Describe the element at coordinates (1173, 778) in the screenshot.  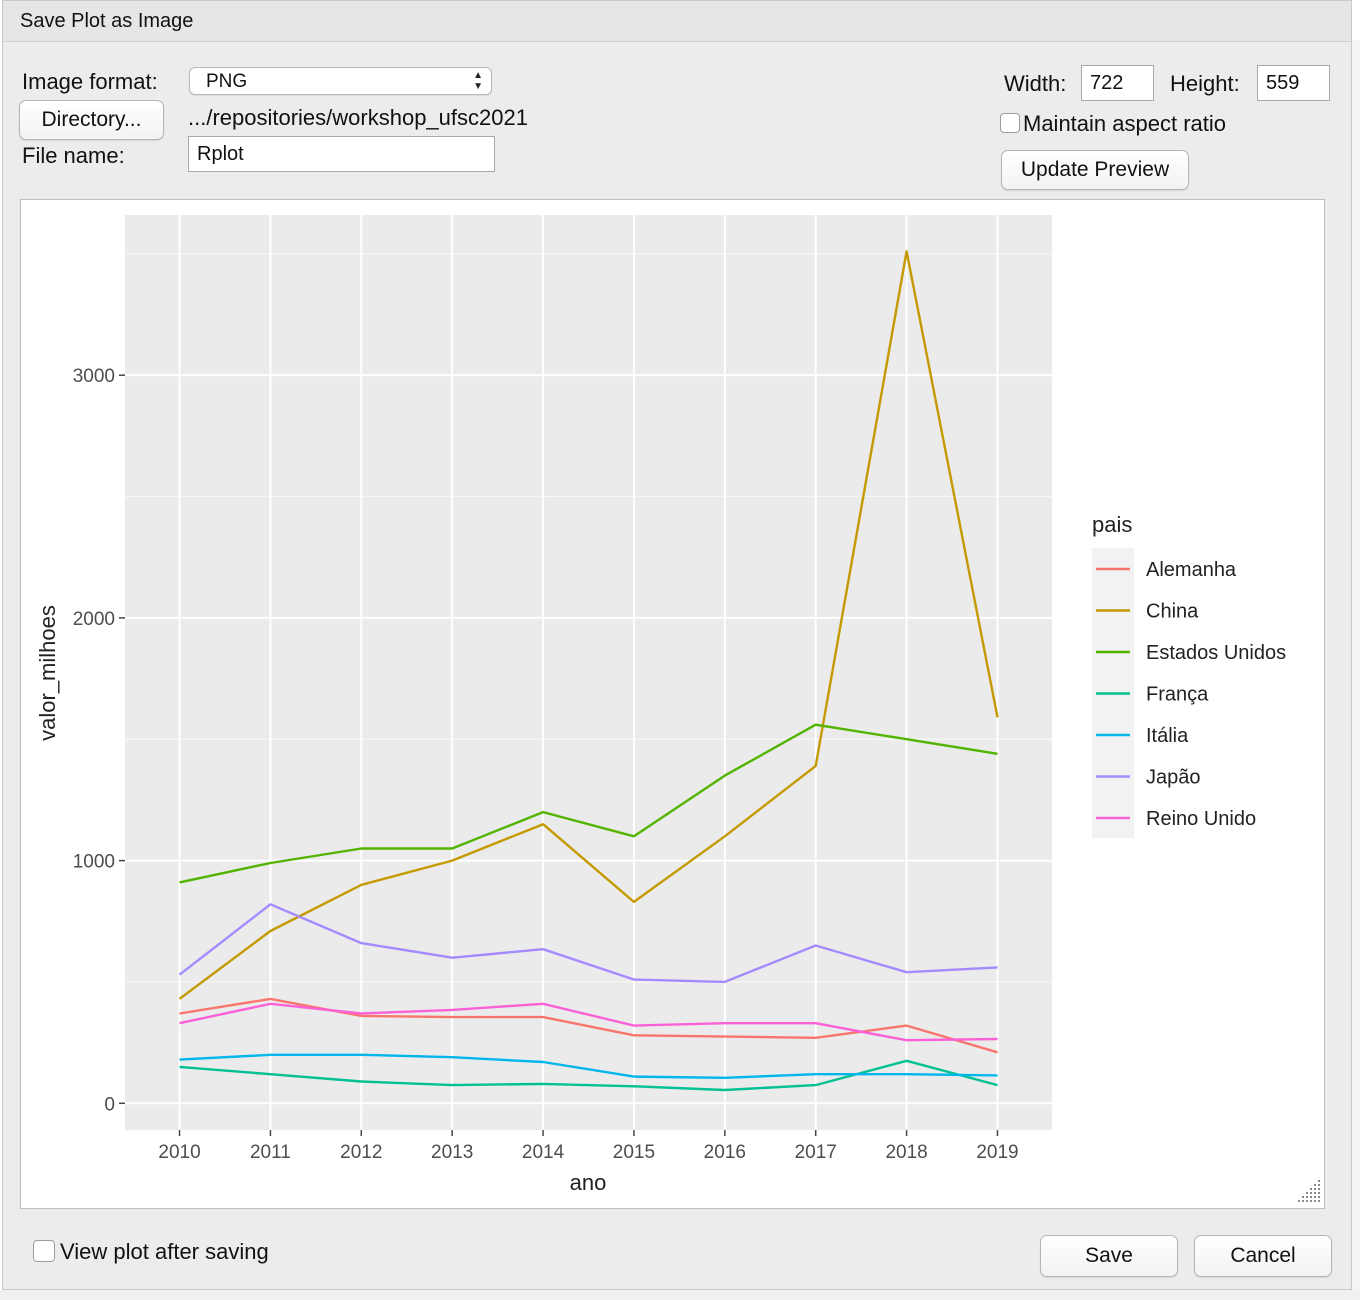
I see `legend-label: Japão` at that location.